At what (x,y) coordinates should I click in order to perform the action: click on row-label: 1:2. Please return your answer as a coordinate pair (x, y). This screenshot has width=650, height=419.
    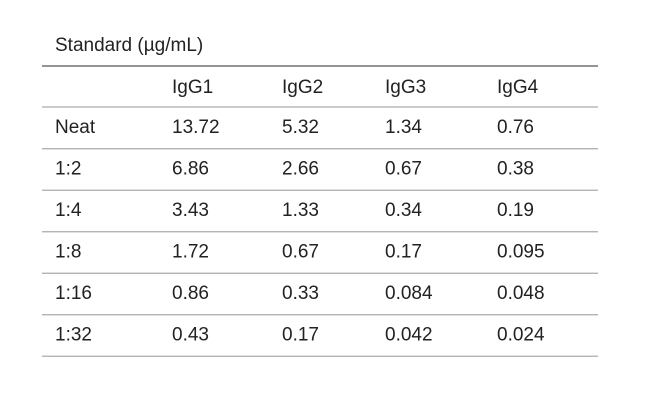
    Looking at the image, I should click on (68, 169).